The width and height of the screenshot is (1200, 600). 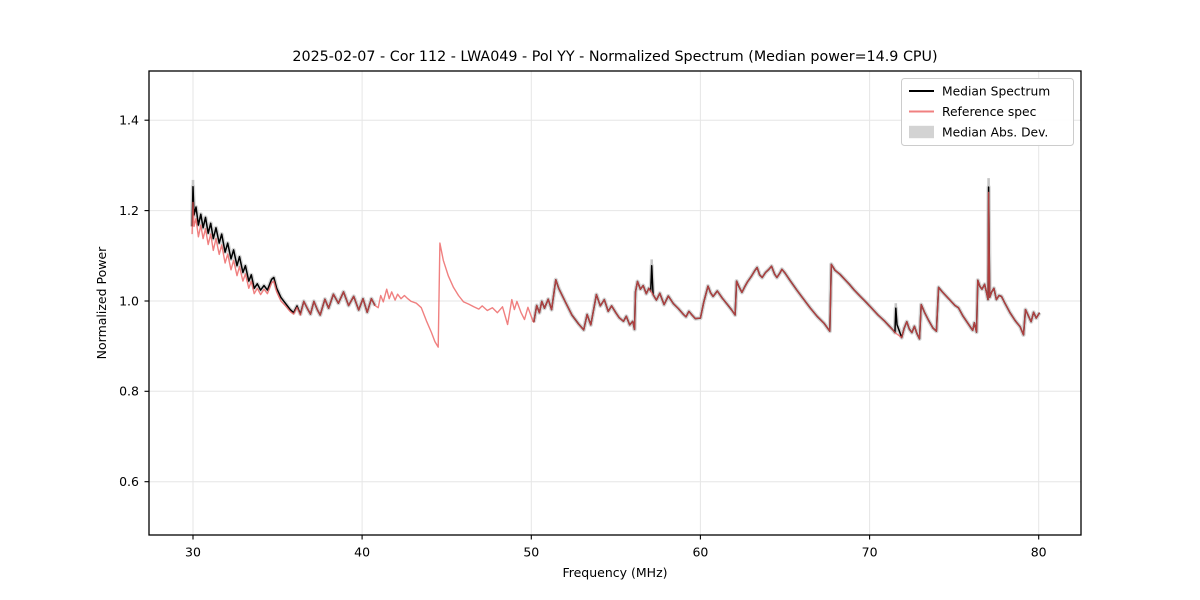 I want to click on legend-box, so click(x=987, y=112).